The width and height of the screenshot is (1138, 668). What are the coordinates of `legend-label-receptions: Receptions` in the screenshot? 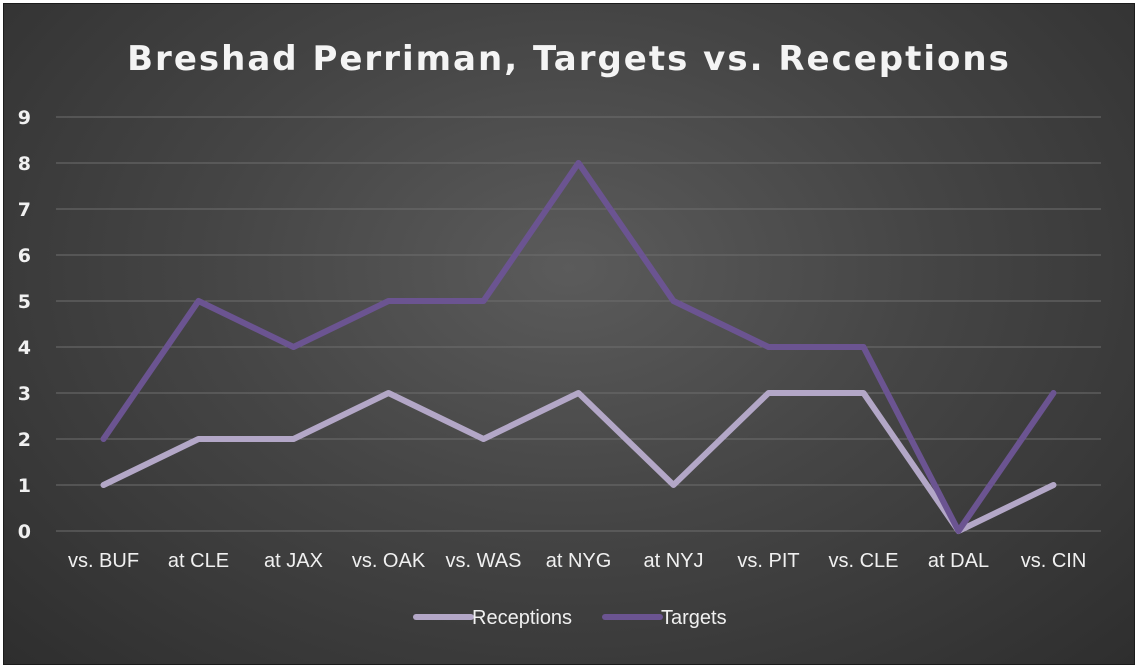 It's located at (522, 618).